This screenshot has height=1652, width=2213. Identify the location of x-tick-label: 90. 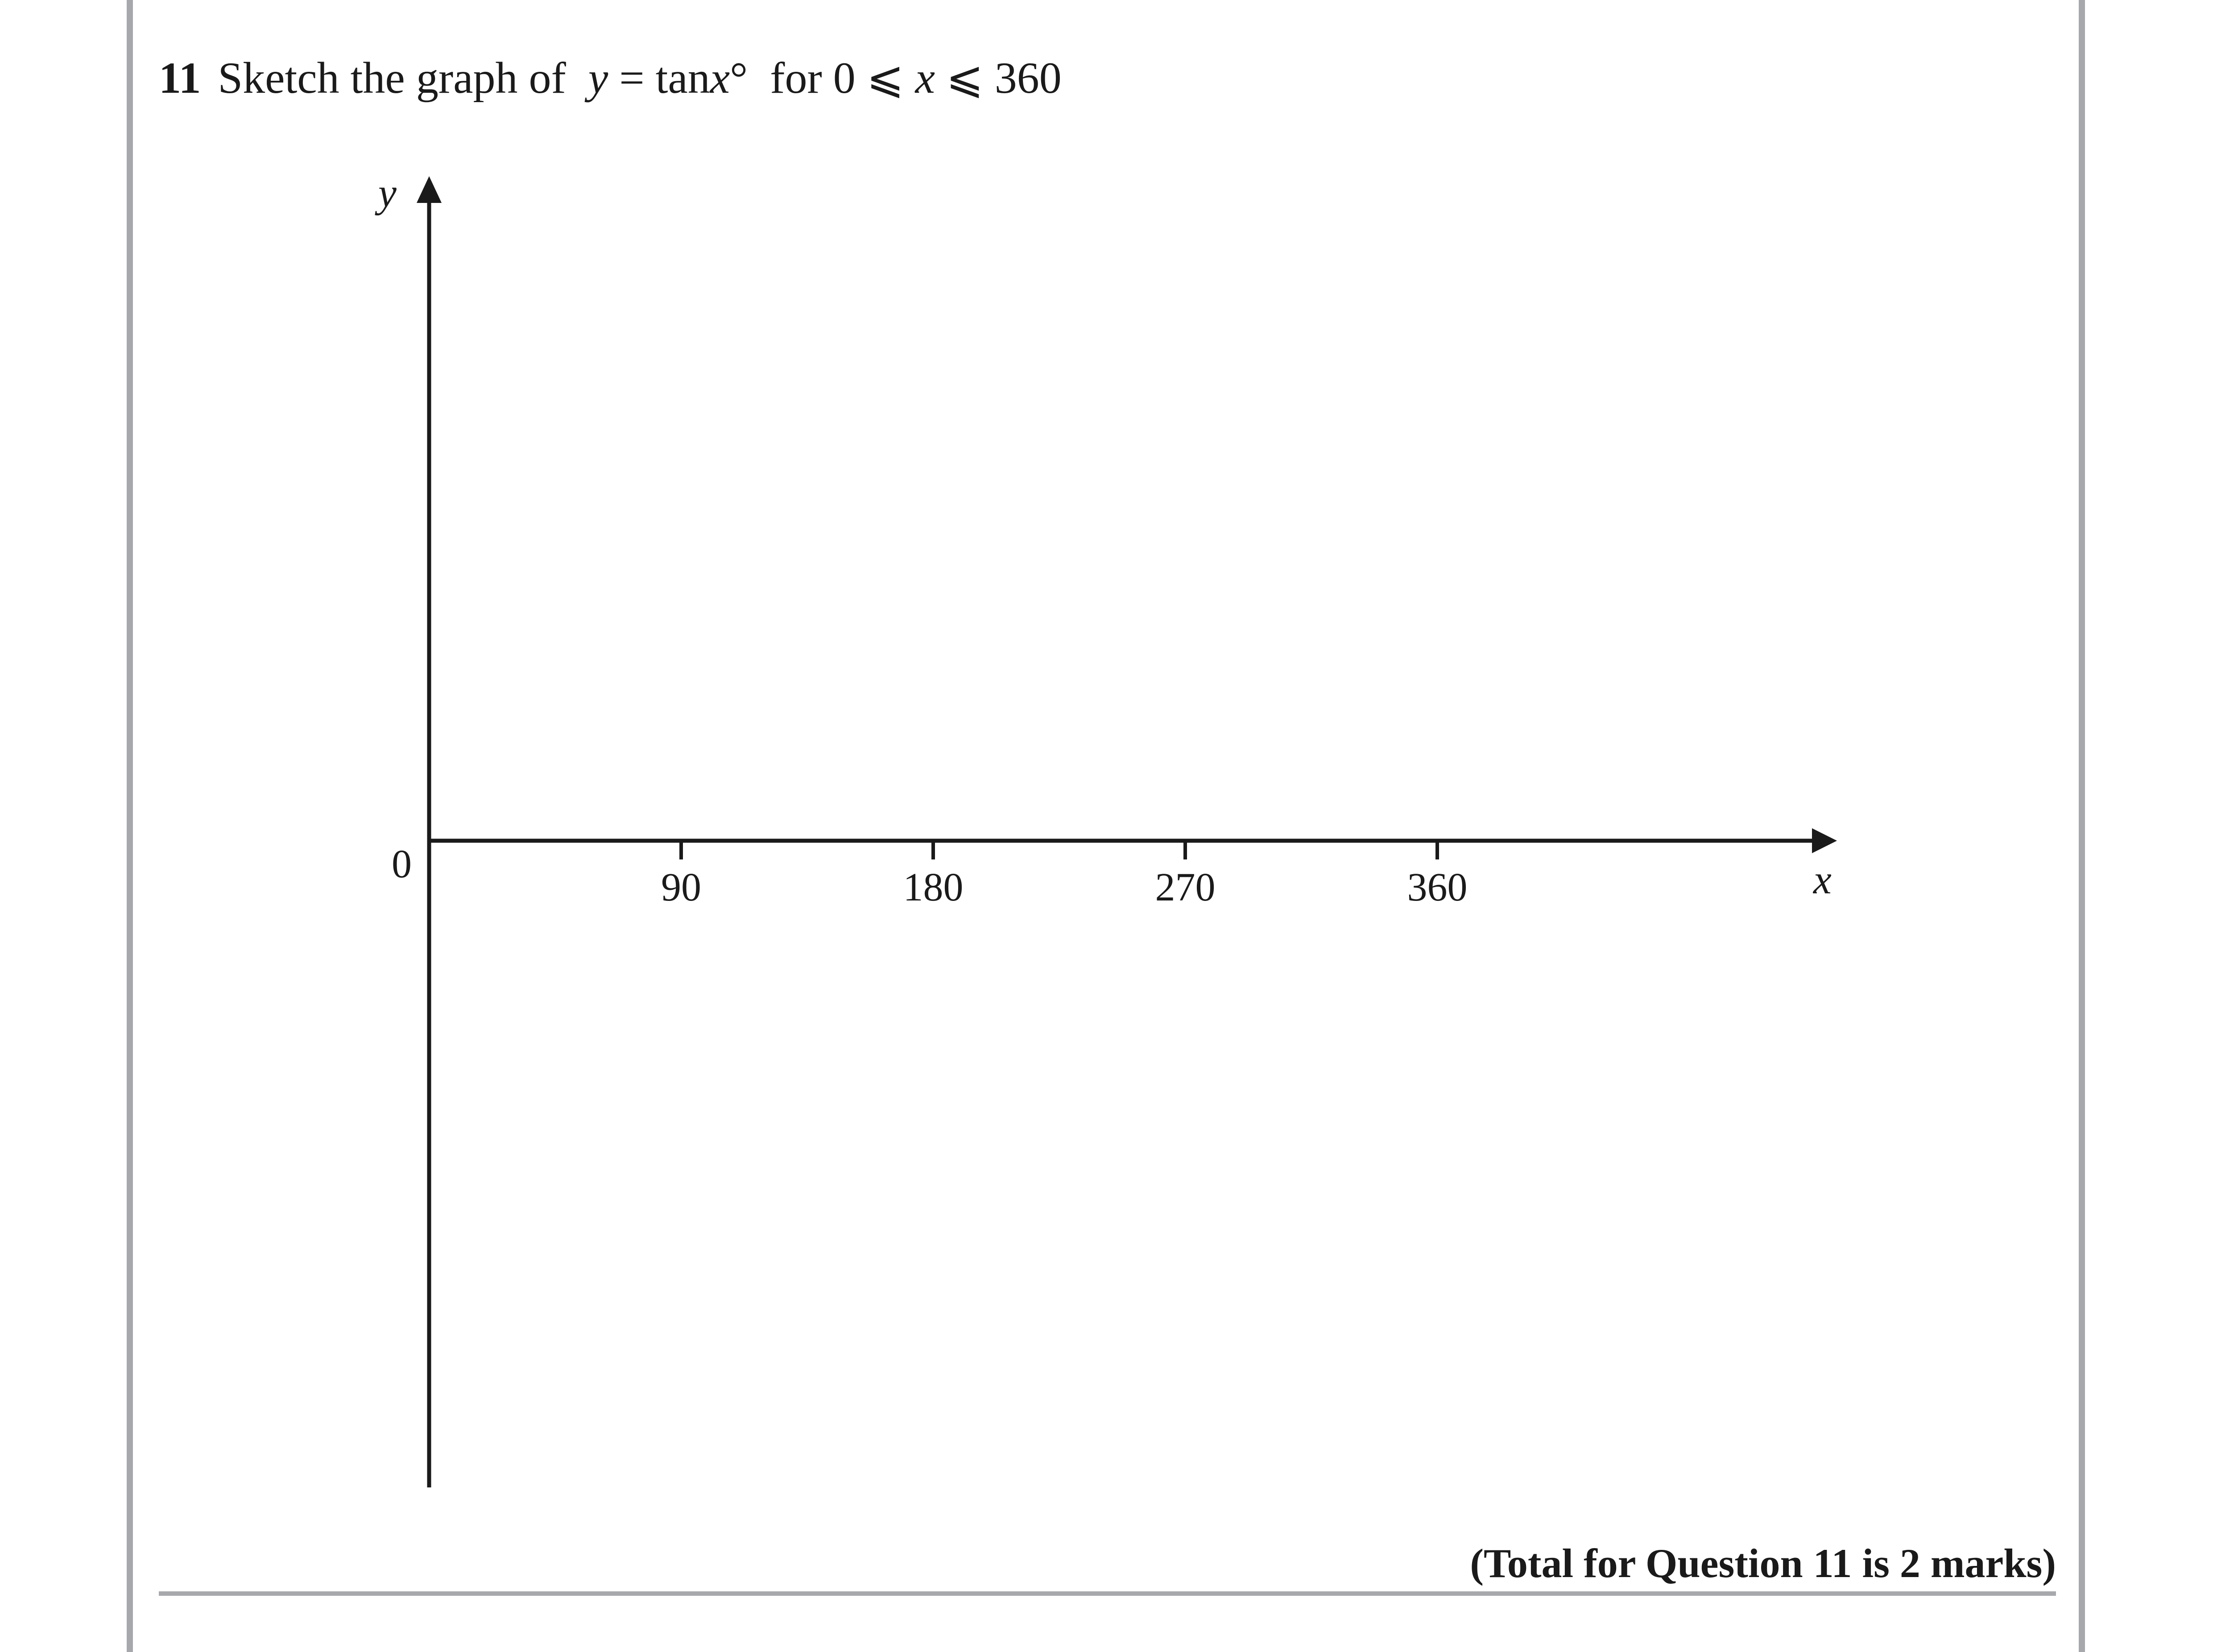
(681, 887).